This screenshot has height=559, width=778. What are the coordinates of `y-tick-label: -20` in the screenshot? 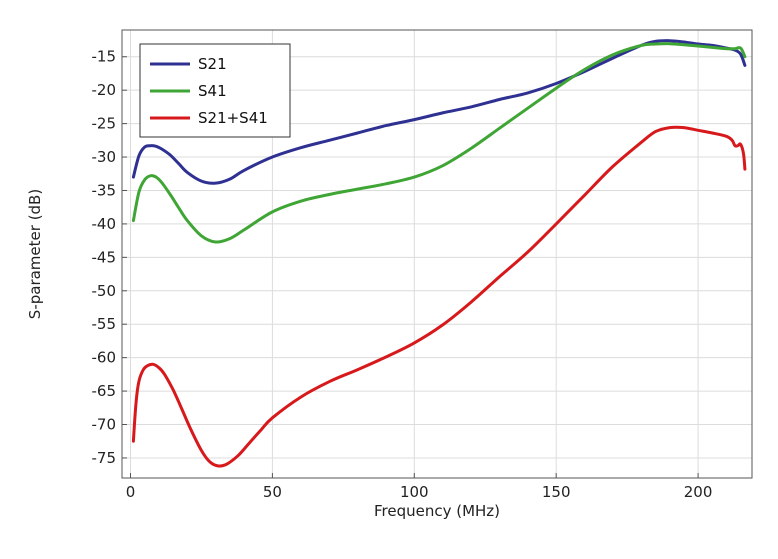 It's located at (104, 90).